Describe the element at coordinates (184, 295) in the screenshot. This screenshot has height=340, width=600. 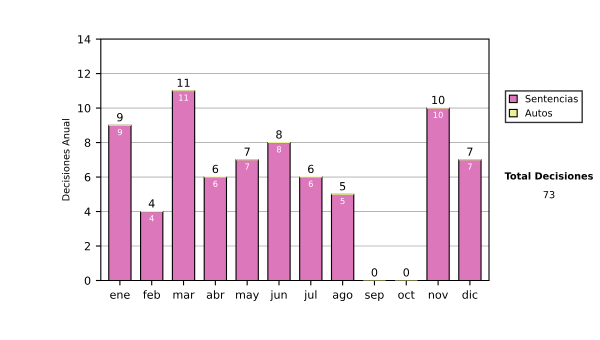
I see `x-tick-label: mar` at that location.